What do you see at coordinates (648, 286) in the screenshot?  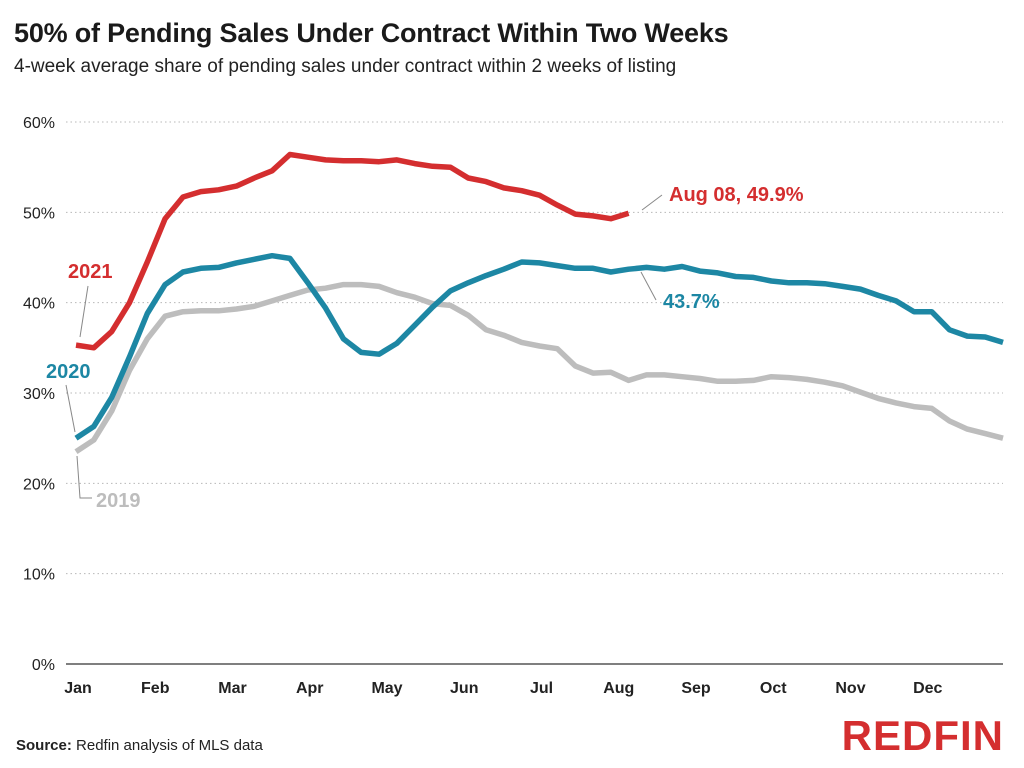 I see `end-leader-2020` at bounding box center [648, 286].